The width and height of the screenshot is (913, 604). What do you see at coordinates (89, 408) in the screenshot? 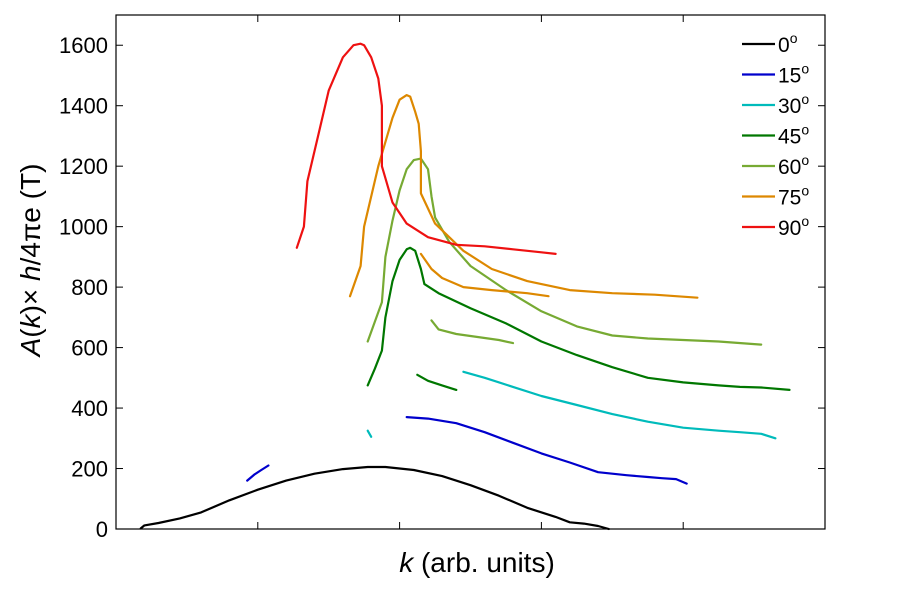
I see `y-tick-label: 400` at bounding box center [89, 408].